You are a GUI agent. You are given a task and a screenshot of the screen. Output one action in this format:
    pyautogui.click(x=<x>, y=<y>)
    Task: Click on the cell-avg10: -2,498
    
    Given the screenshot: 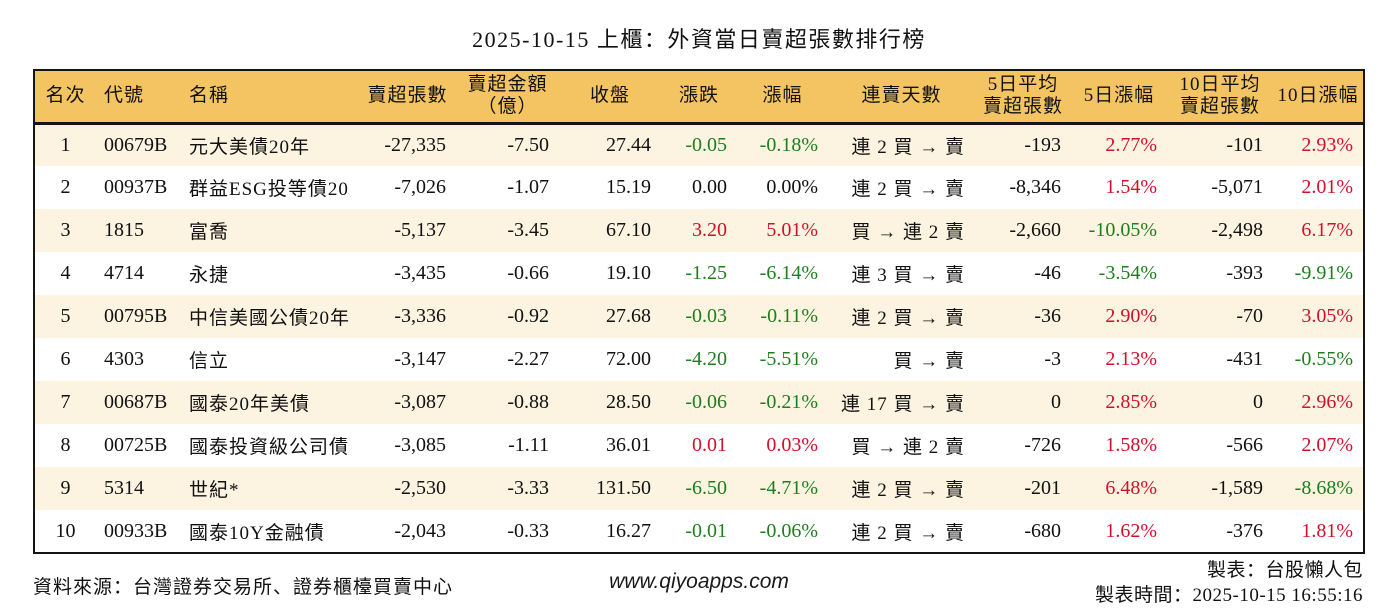 What is the action you would take?
    pyautogui.click(x=1237, y=230)
    